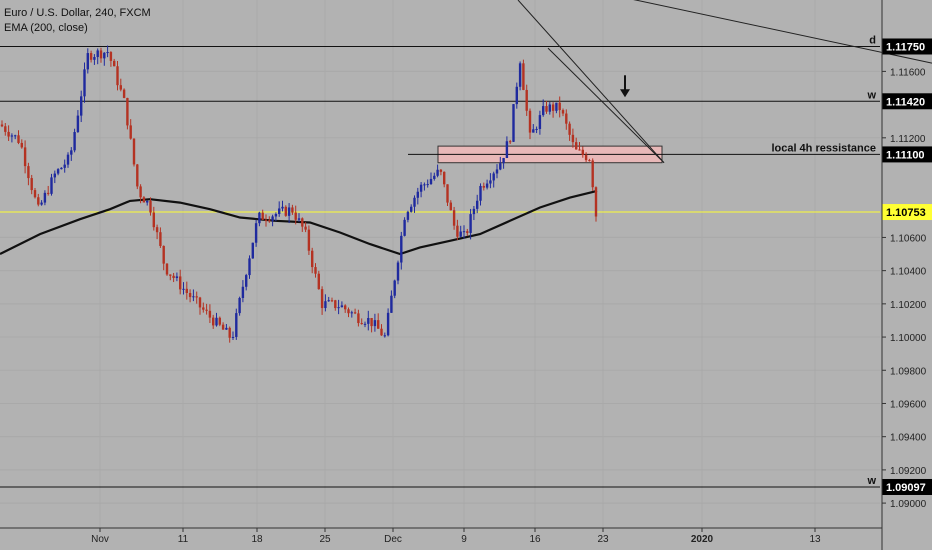 This screenshot has width=932, height=550. I want to click on price-tick-label: 1.10600, so click(908, 238).